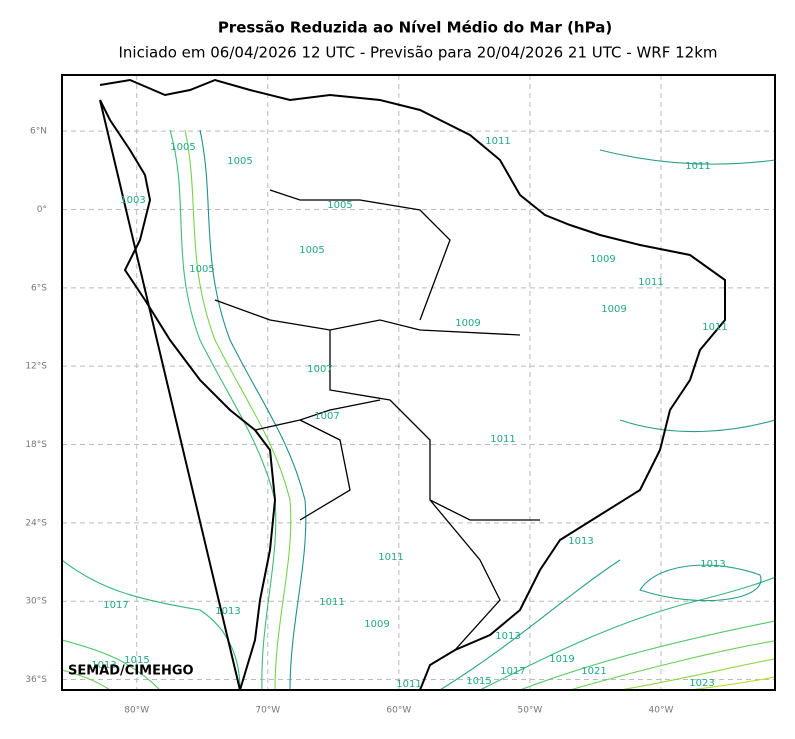 This screenshot has width=795, height=739. What do you see at coordinates (593, 671) in the screenshot?
I see `contour-label: 1021` at bounding box center [593, 671].